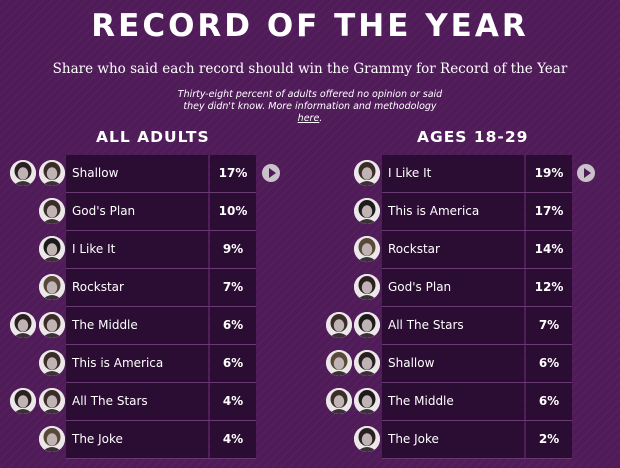 This screenshot has width=620, height=468. What do you see at coordinates (233, 249) in the screenshot?
I see `share-value-cell: 9%` at bounding box center [233, 249].